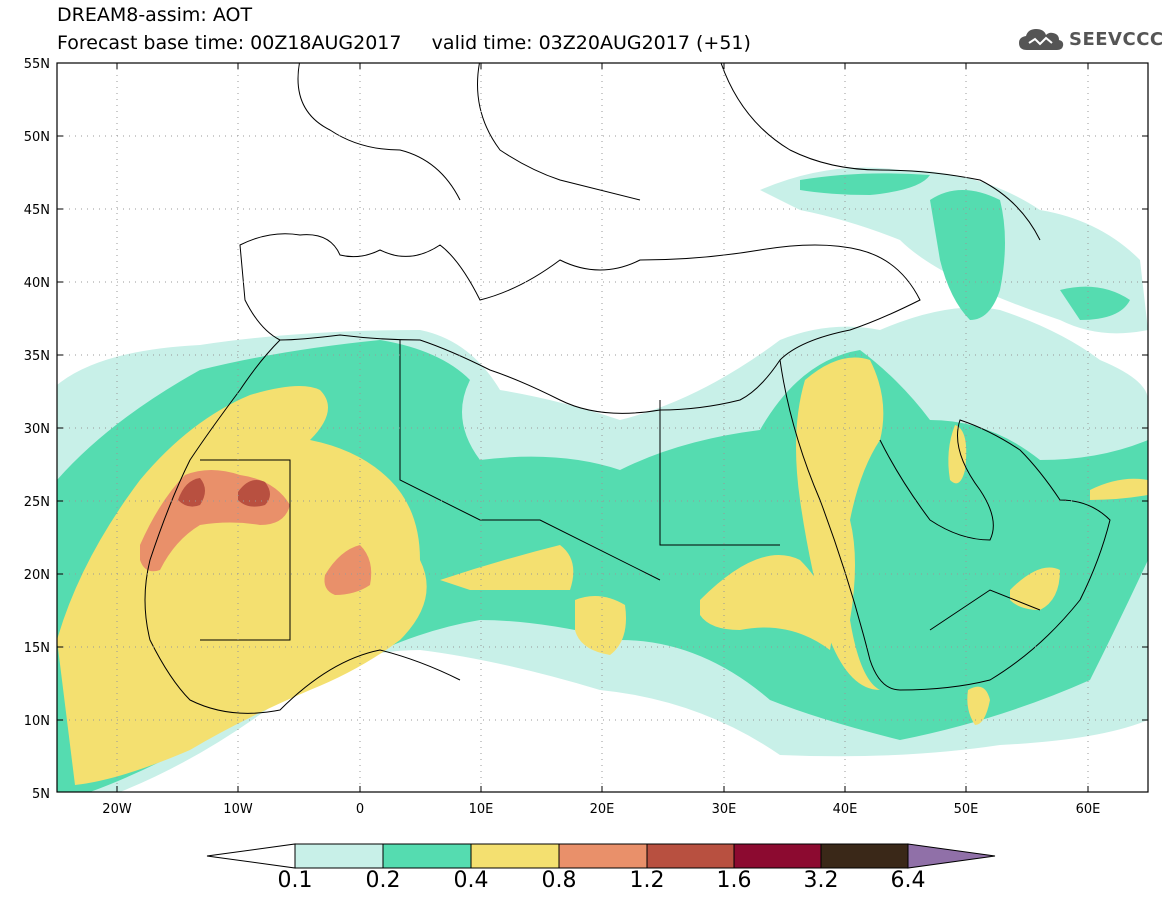 Image resolution: width=1165 pixels, height=905 pixels. I want to click on seevccc-logo: SEEVCCC, so click(1090, 39).